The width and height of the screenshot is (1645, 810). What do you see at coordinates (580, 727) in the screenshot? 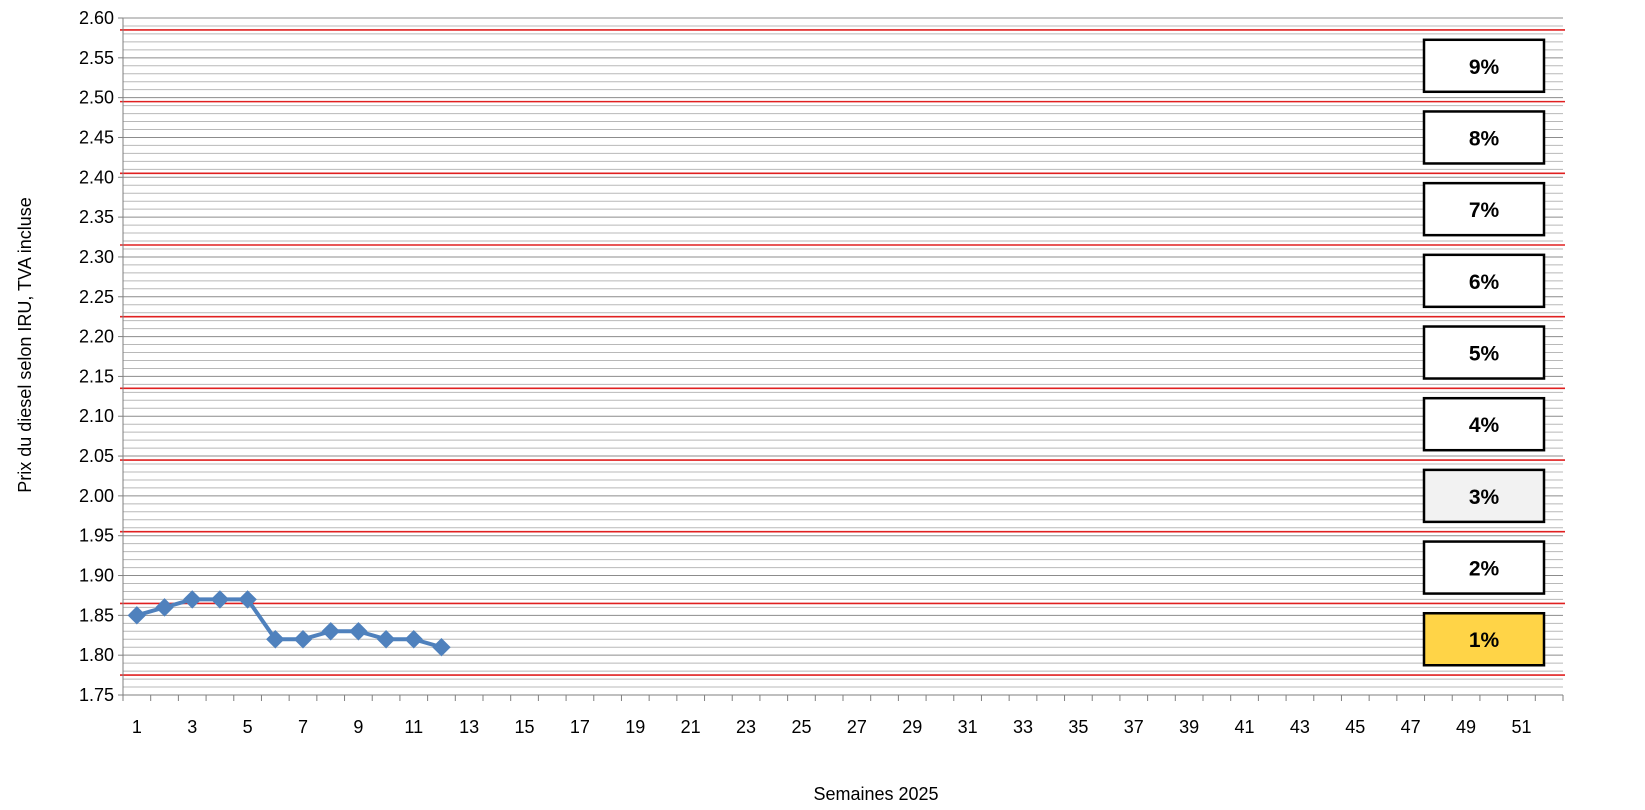
I see `x-tick-label: 17` at bounding box center [580, 727].